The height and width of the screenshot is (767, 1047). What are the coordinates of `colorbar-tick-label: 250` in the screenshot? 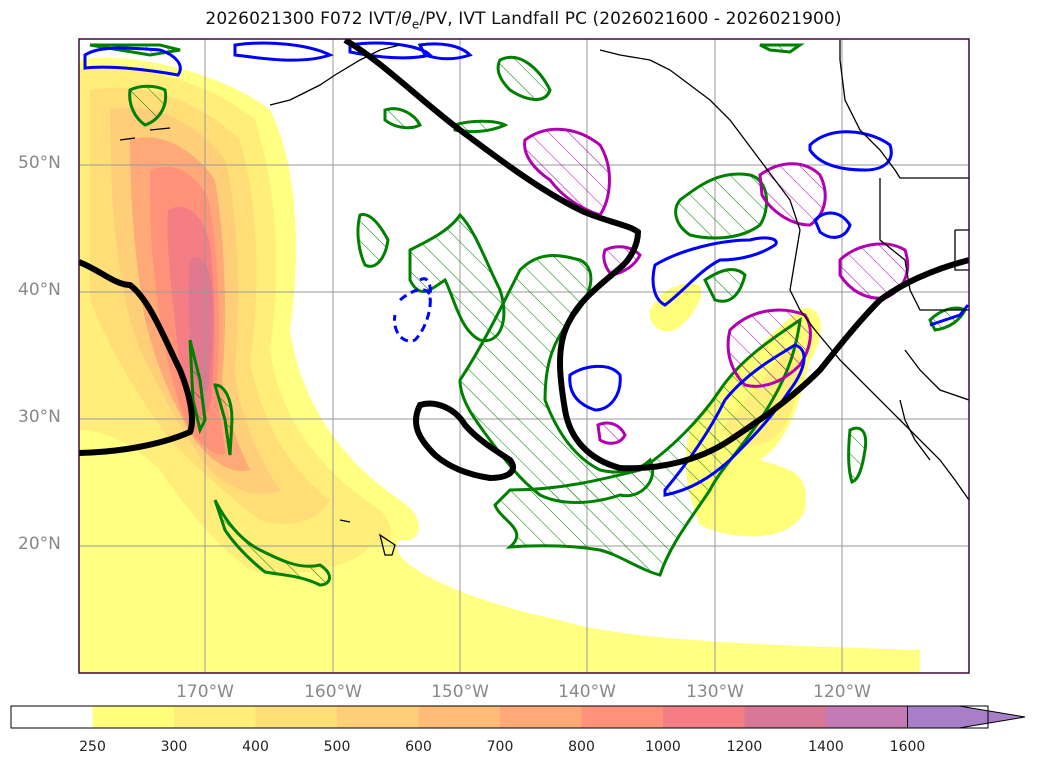 It's located at (92, 747).